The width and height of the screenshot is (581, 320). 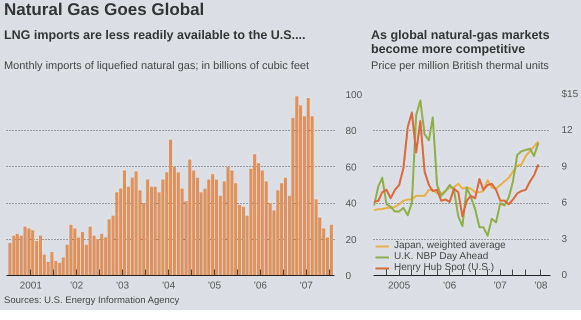 What do you see at coordinates (570, 94) in the screenshot?
I see `y-tick-label: $15` at bounding box center [570, 94].